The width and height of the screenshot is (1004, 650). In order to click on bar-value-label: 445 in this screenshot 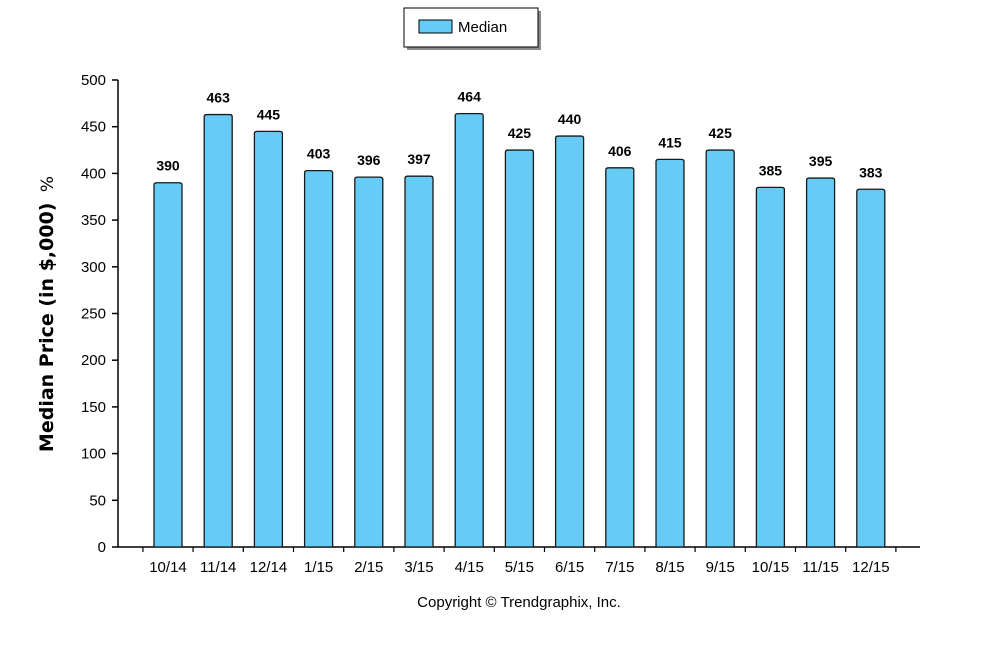, I will do `click(269, 114)`.